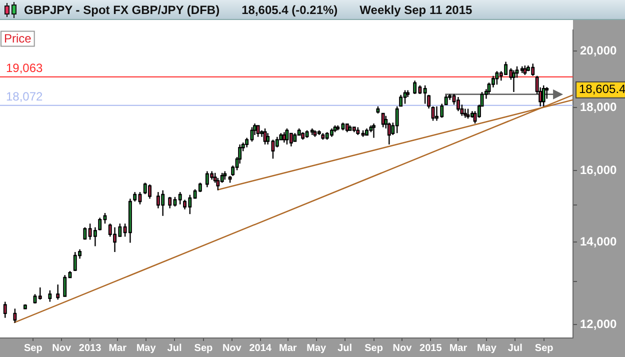 The height and width of the screenshot is (357, 625). I want to click on text: 18,605.4, so click(602, 89).